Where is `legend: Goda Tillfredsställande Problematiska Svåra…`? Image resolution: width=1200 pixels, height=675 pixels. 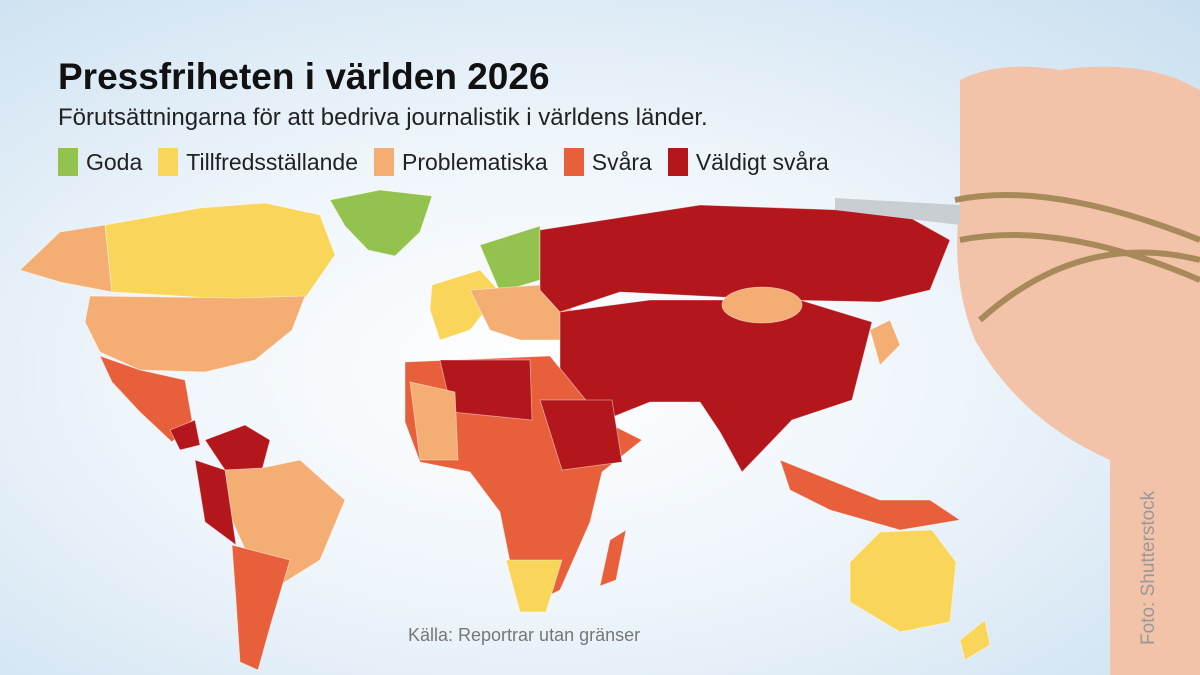
legend: Goda Tillfredsställande Problematiska Svåra… is located at coordinates (443, 162).